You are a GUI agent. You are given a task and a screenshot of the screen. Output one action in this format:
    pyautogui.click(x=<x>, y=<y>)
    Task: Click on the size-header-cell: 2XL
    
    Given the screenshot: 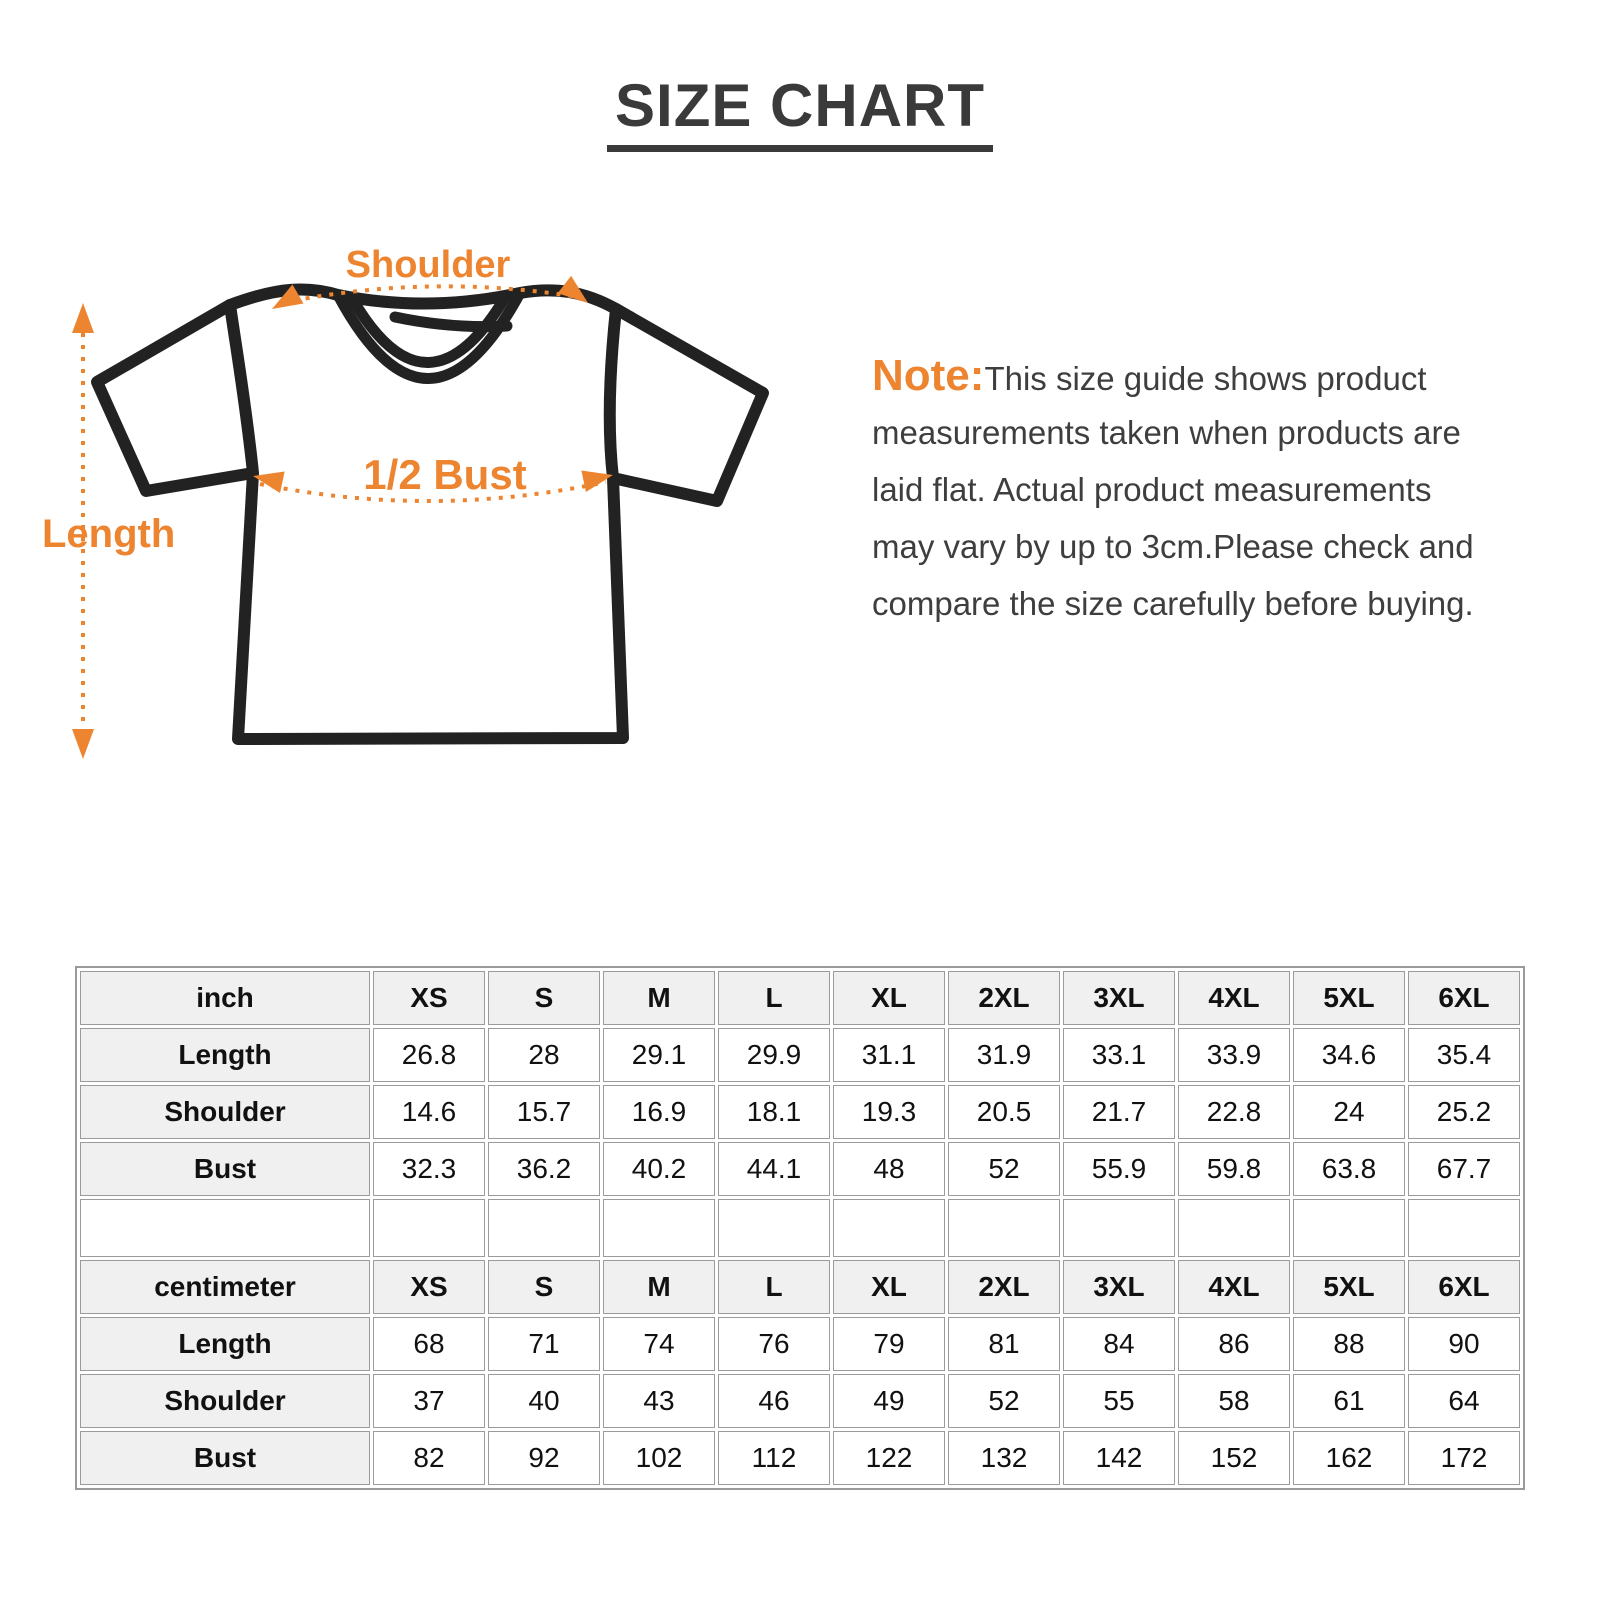 What is the action you would take?
    pyautogui.click(x=1004, y=998)
    